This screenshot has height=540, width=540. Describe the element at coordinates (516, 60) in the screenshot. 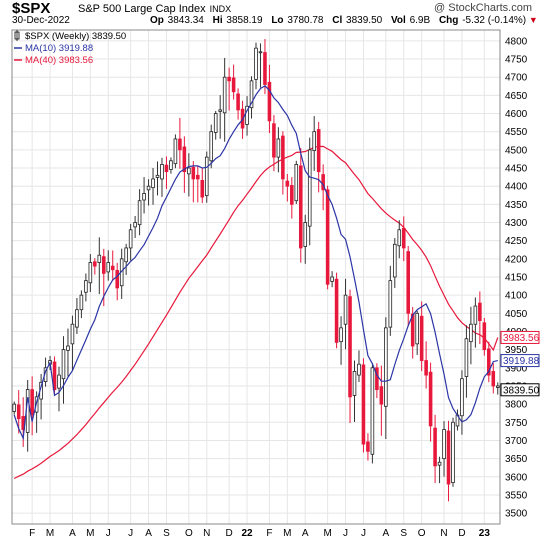

I see `y-tick-label: 4750` at that location.